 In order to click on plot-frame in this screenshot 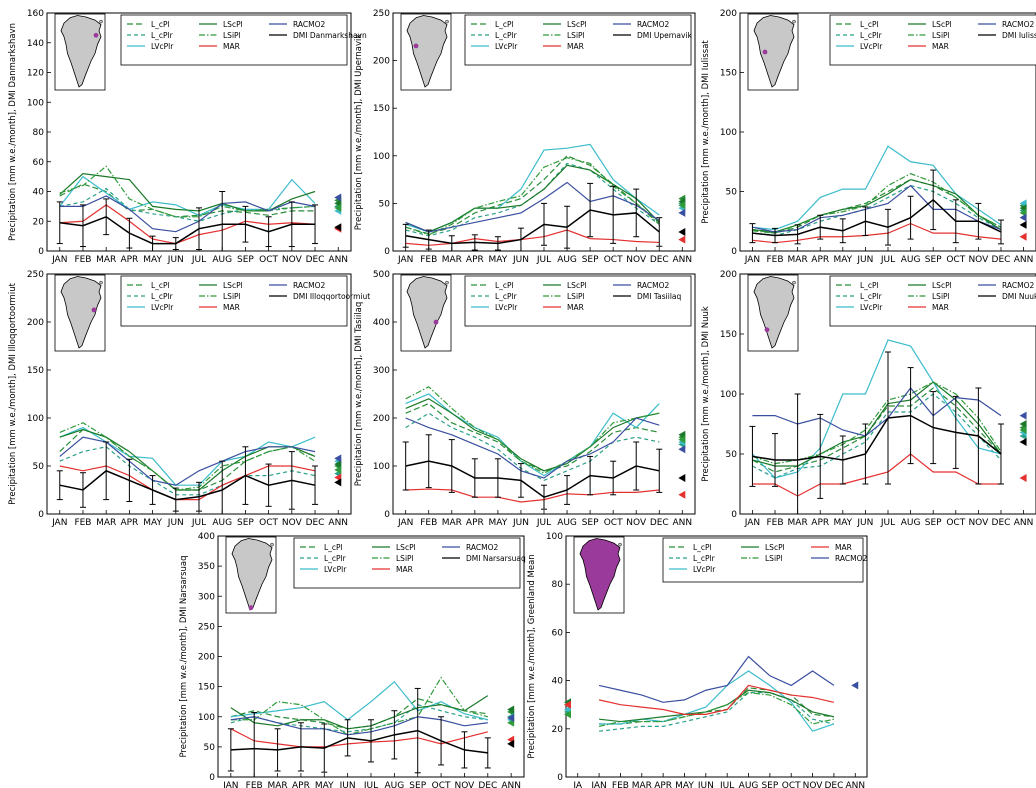, I will do `click(716, 656)`.